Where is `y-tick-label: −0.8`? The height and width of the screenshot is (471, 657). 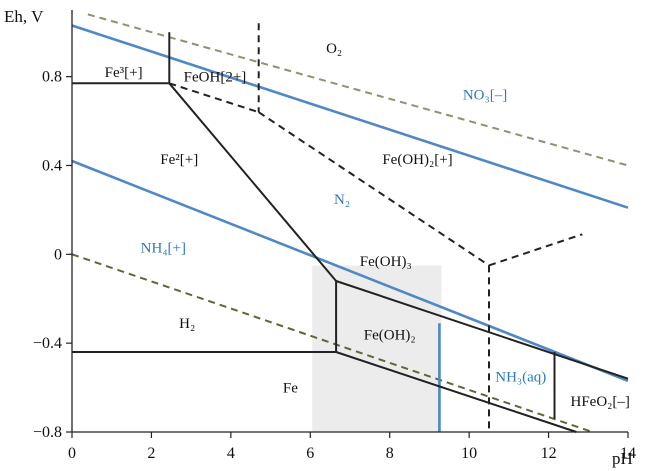 y-tick-label: −0.8 is located at coordinates (47, 432).